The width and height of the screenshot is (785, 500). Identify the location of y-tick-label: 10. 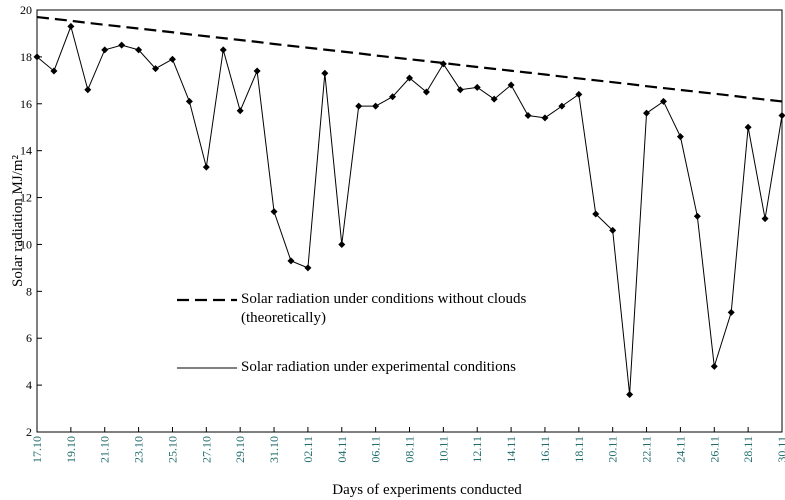
(26, 244).